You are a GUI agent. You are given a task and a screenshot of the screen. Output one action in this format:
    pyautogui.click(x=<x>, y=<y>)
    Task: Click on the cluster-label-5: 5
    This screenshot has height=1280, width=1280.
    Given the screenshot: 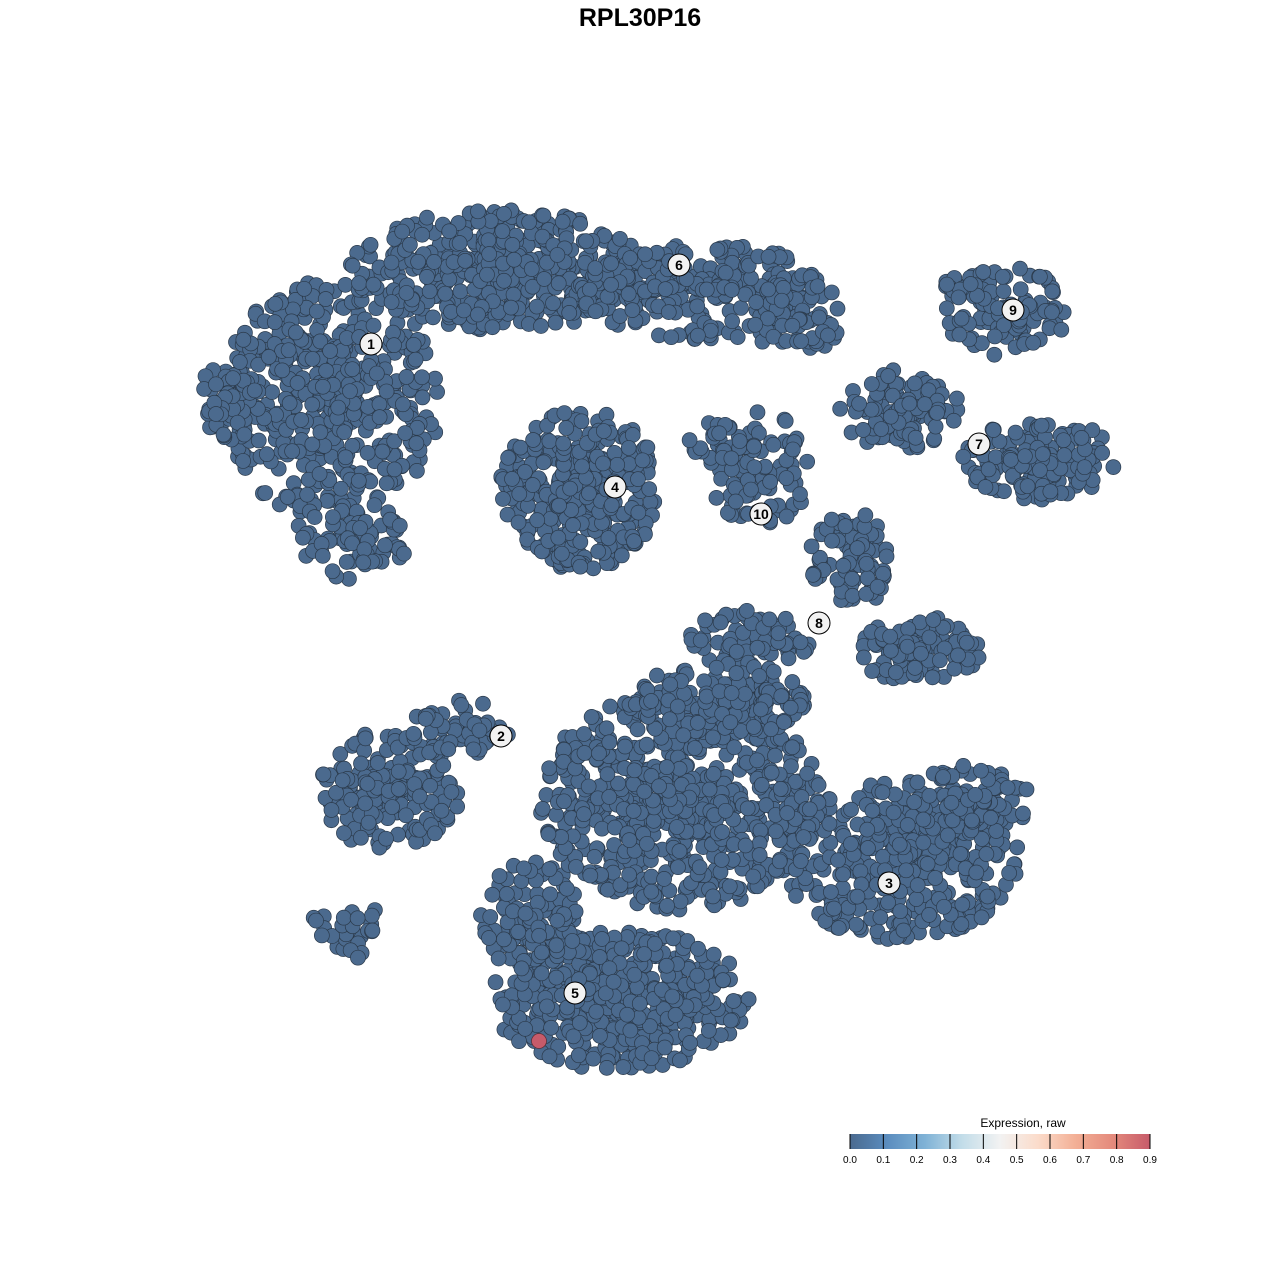 What is the action you would take?
    pyautogui.click(x=575, y=993)
    